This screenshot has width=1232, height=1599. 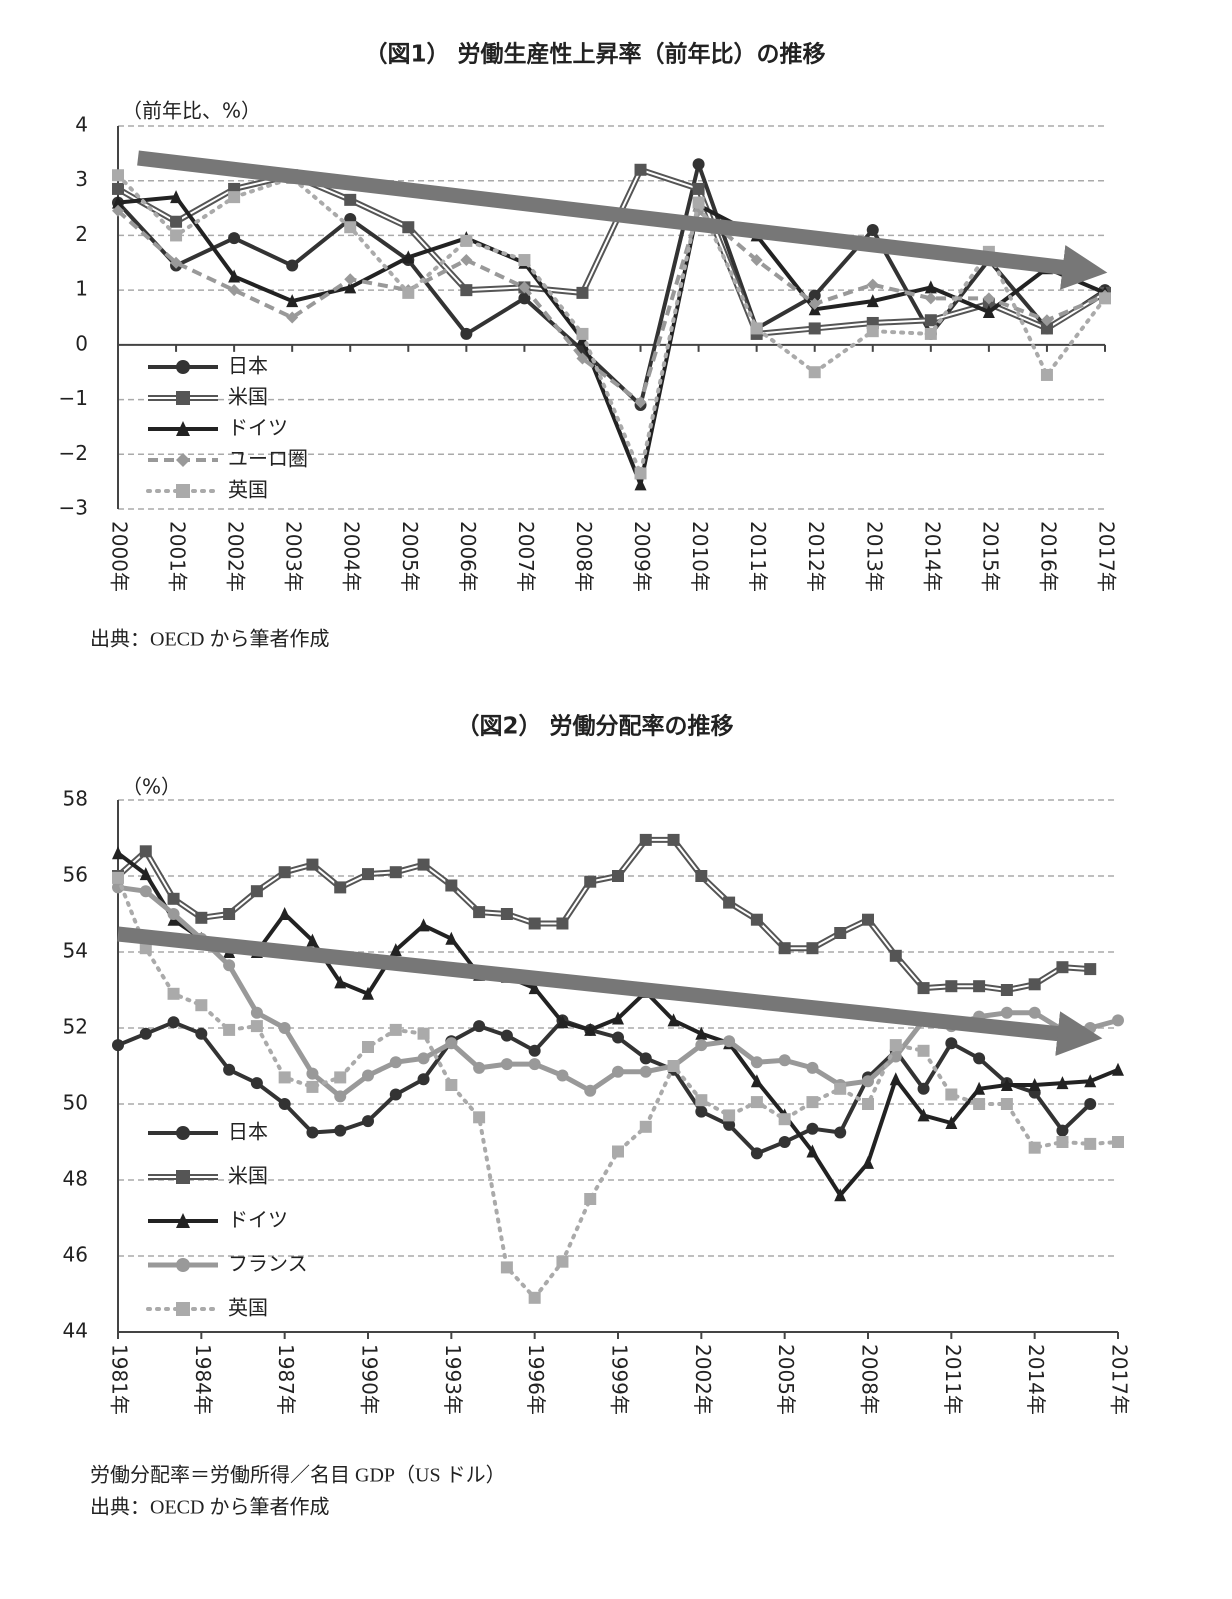 What do you see at coordinates (594, 54) in the screenshot?
I see `chart-title: （図1） 労働生産性上昇率（前年比）の推移` at bounding box center [594, 54].